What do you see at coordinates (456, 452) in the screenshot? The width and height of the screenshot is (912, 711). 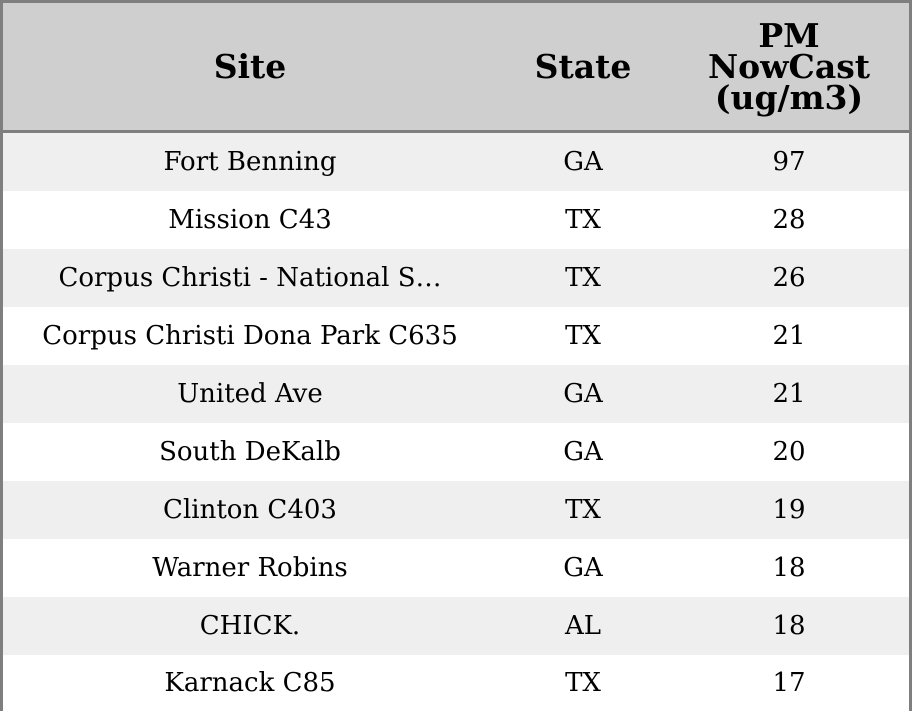 I see `table-row: South DeKalb GA 20` at bounding box center [456, 452].